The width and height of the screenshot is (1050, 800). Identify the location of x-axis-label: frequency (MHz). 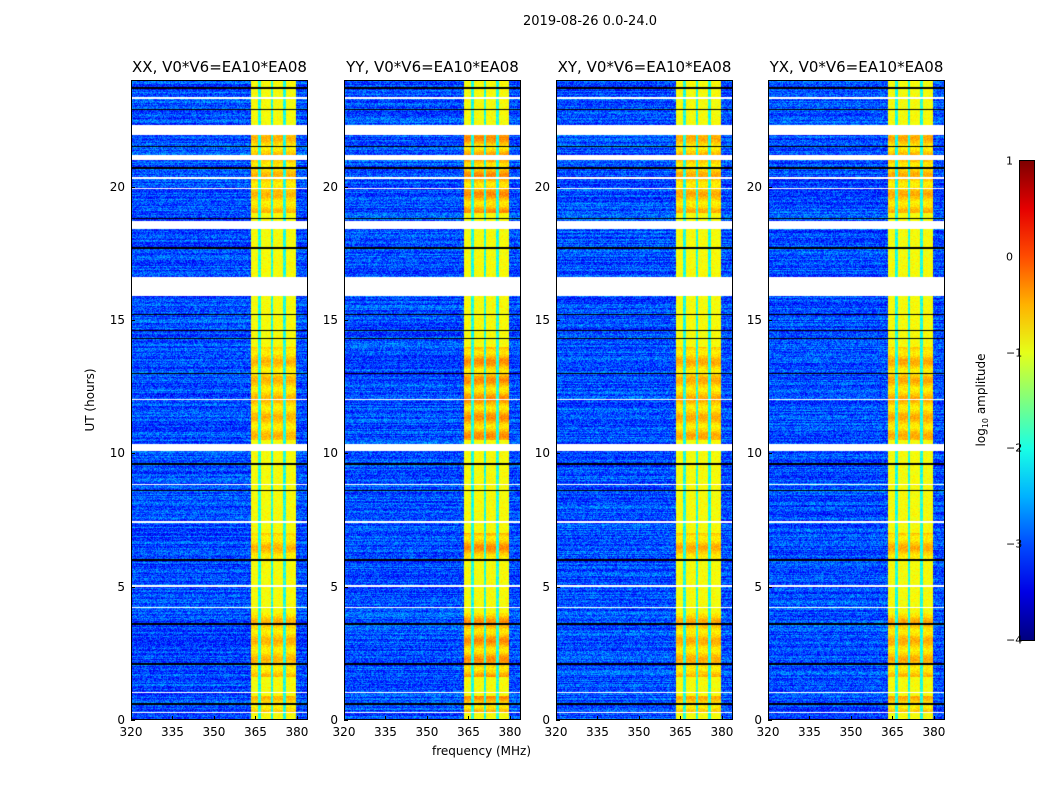
(482, 751).